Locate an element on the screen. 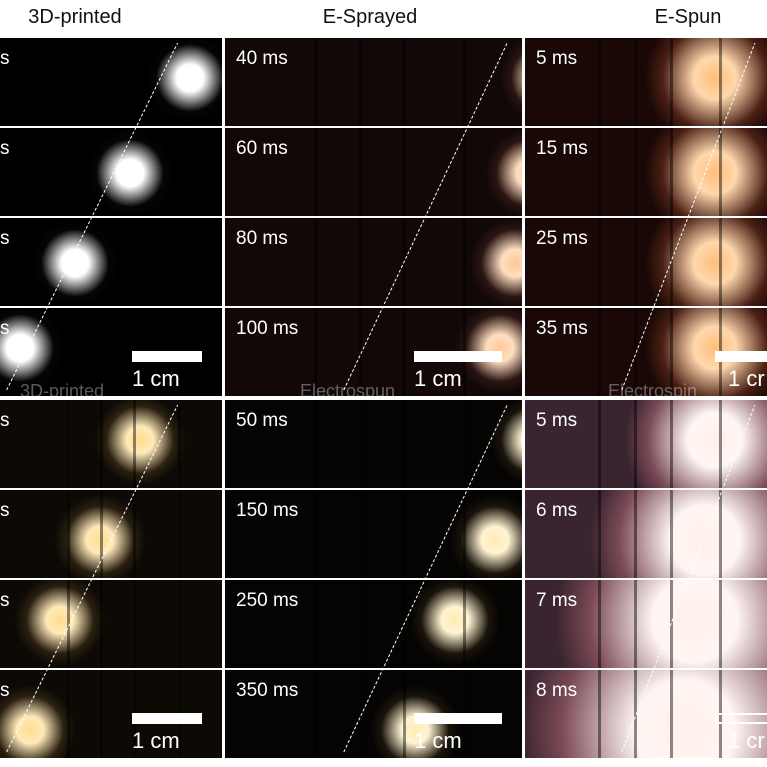  time-label: 60 ms is located at coordinates (262, 148).